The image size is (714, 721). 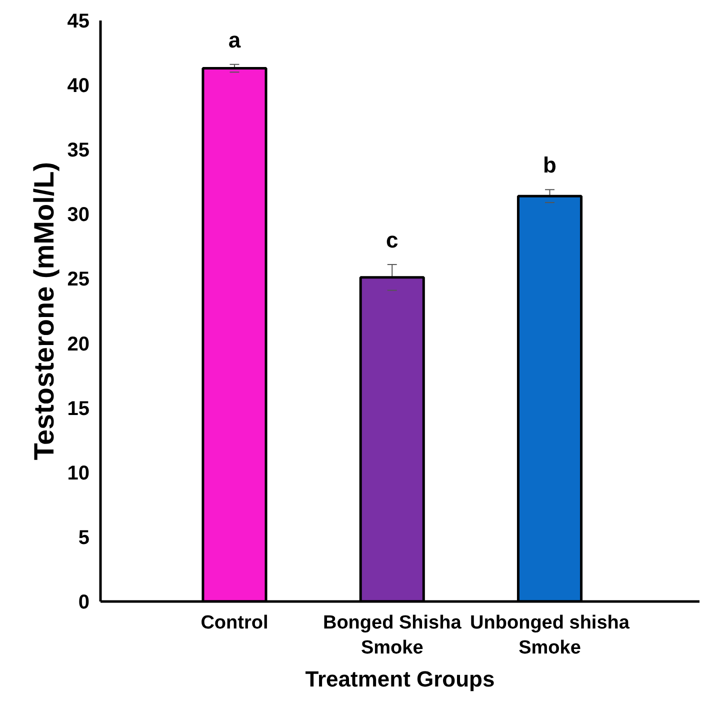 I want to click on annotation: b, so click(x=549, y=165).